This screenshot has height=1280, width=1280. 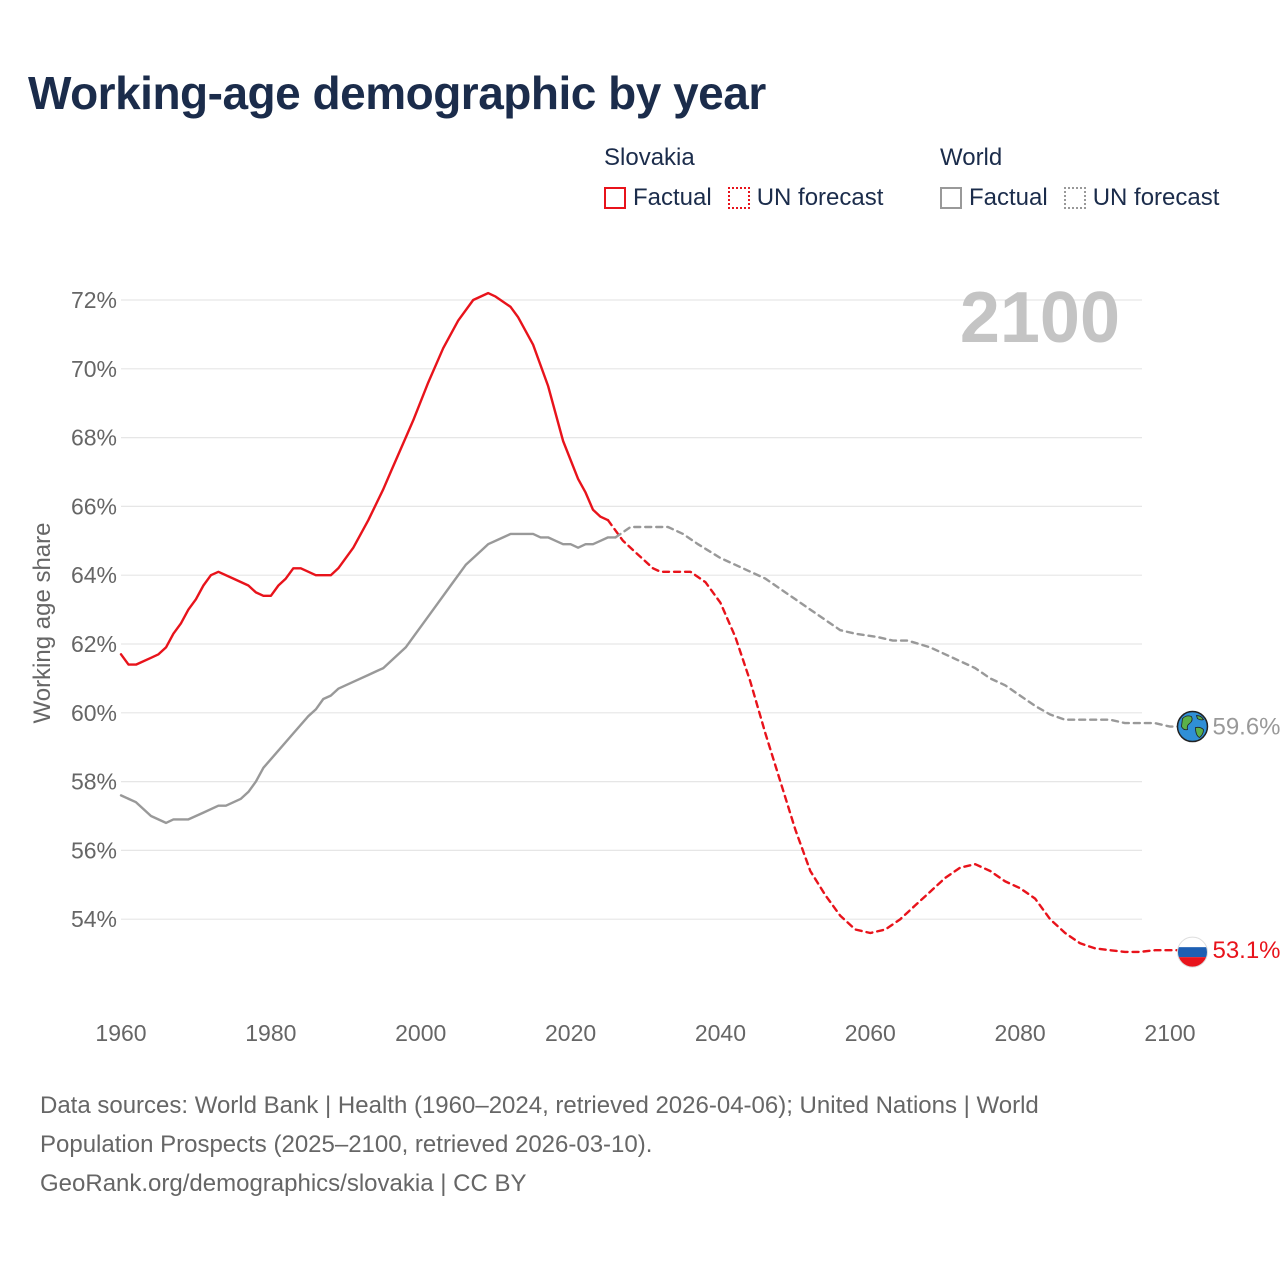 What do you see at coordinates (420, 1033) in the screenshot?
I see `x-tick-label: 2000` at bounding box center [420, 1033].